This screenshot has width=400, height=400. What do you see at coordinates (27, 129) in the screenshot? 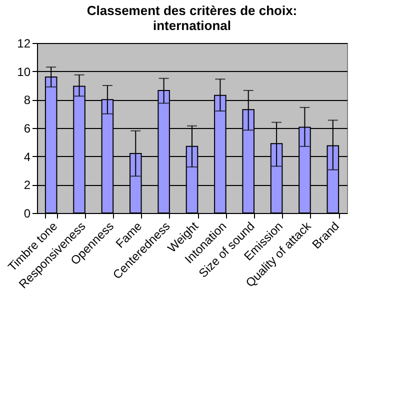
I see `y-tick-label: 6` at bounding box center [27, 129].